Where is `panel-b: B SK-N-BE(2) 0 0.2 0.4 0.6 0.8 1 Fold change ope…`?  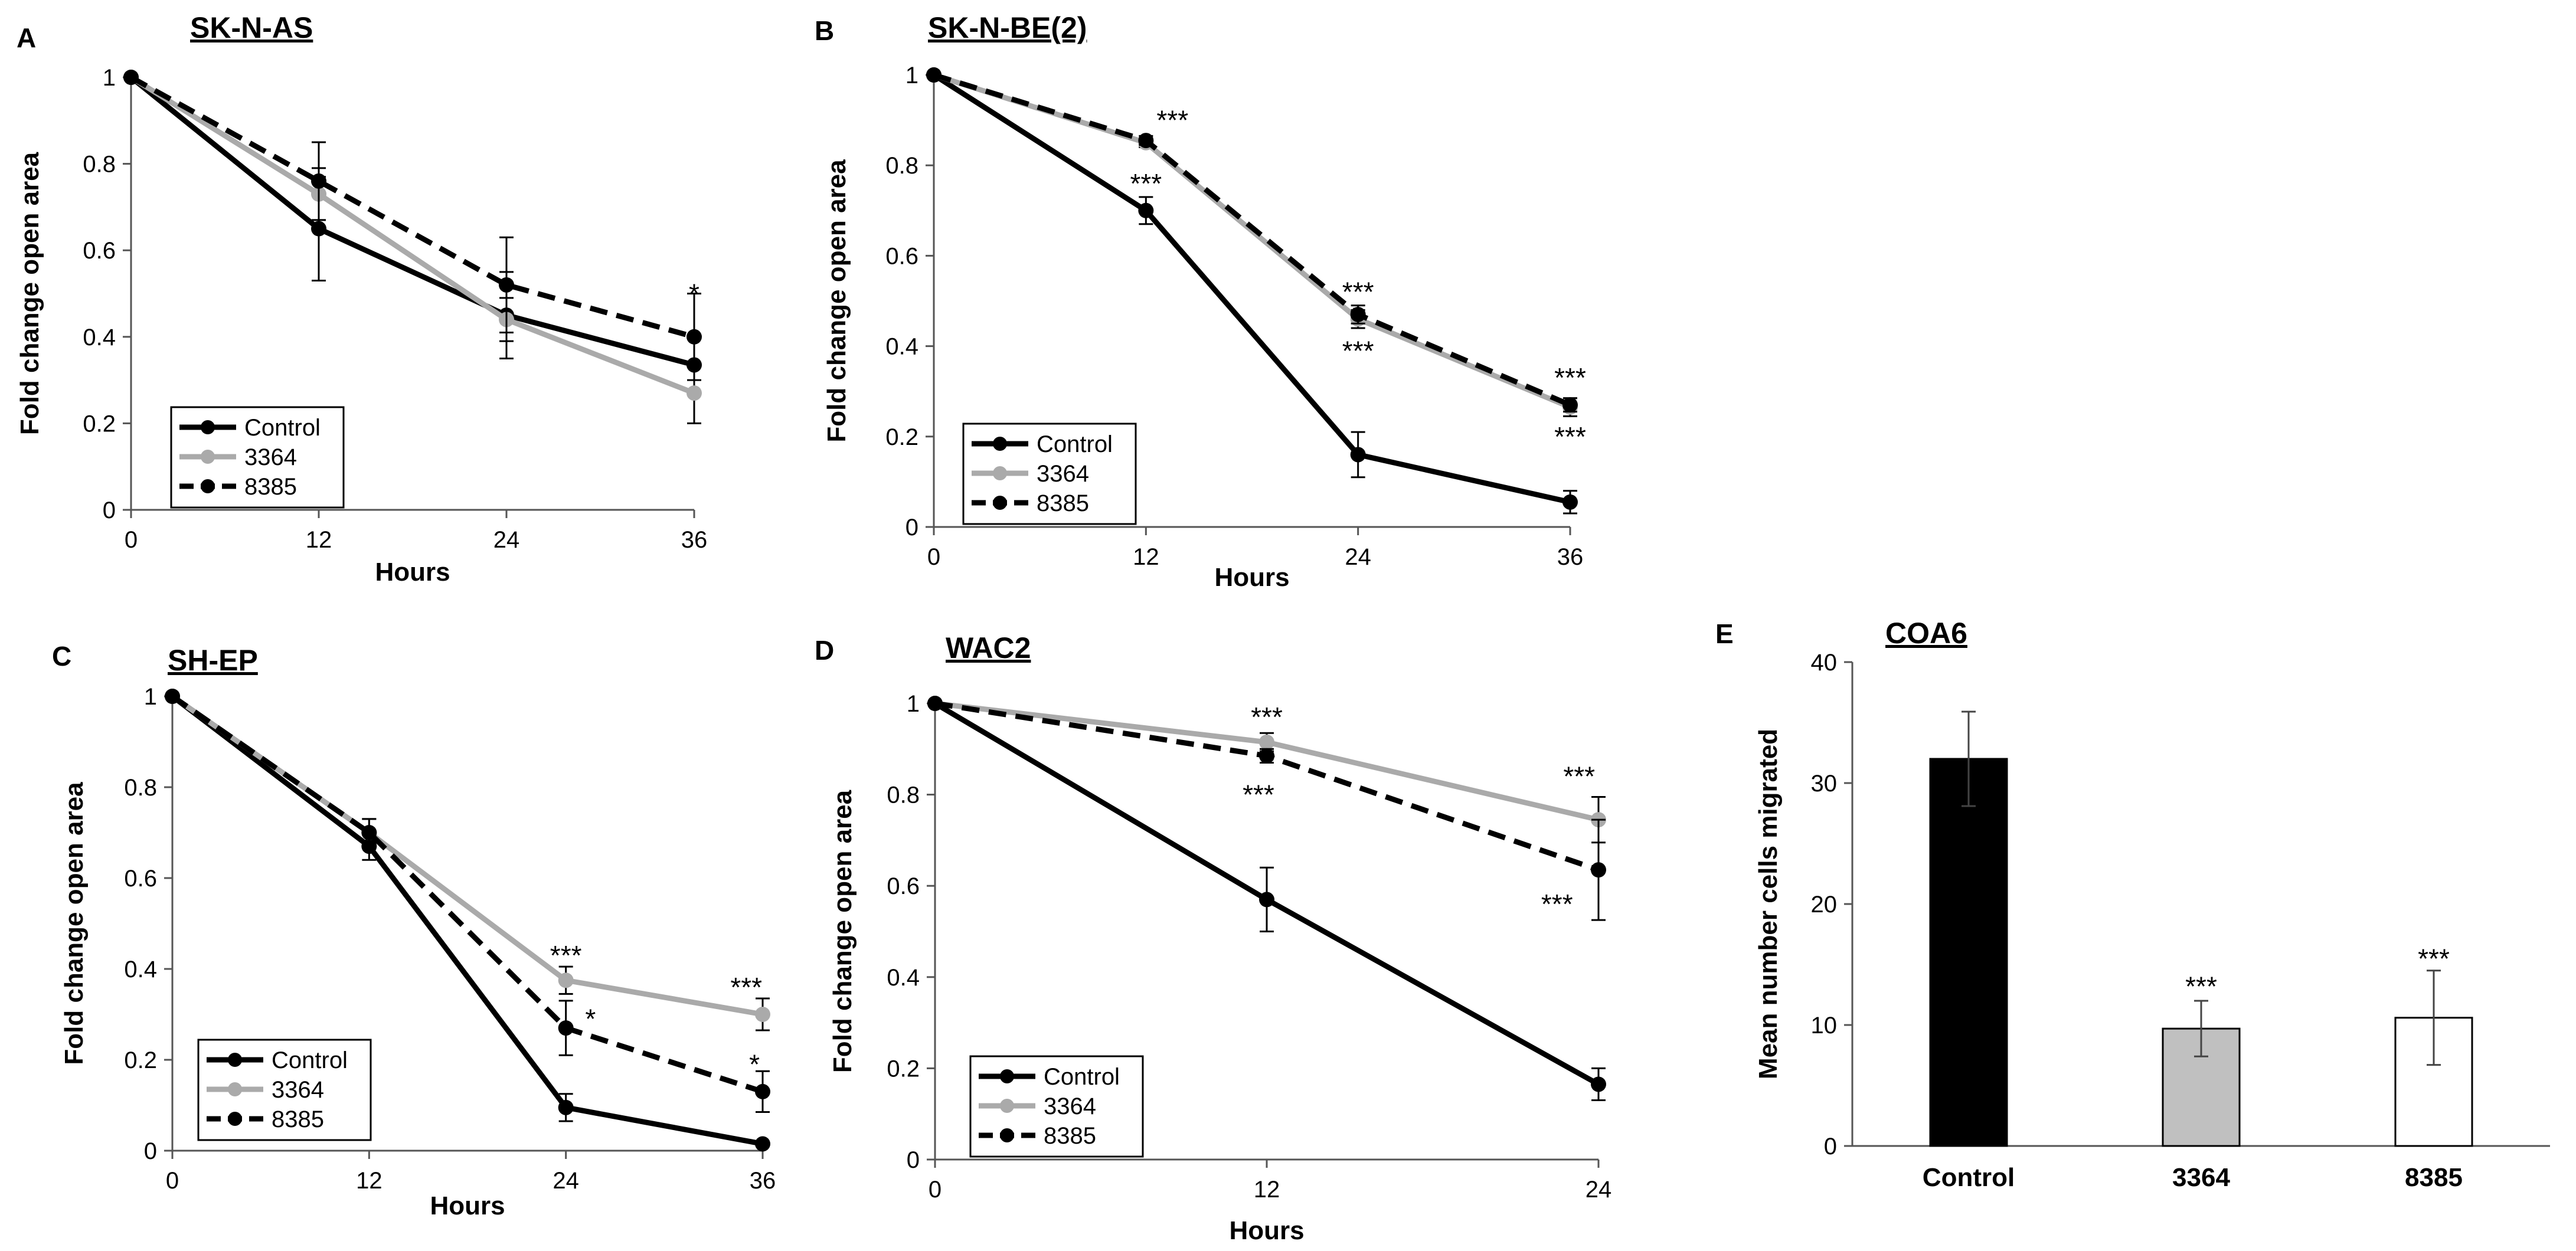 panel-b: B SK-N-BE(2) 0 0.2 0.4 0.6 0.8 1 Fold change ope… is located at coordinates (1200, 301).